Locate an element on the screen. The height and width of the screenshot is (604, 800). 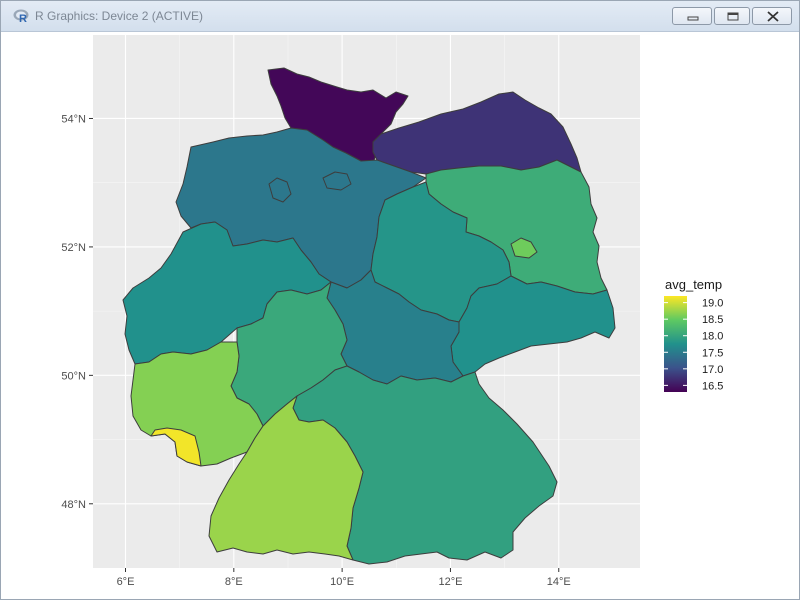
r-logo-icon: R is located at coordinates (21, 16).